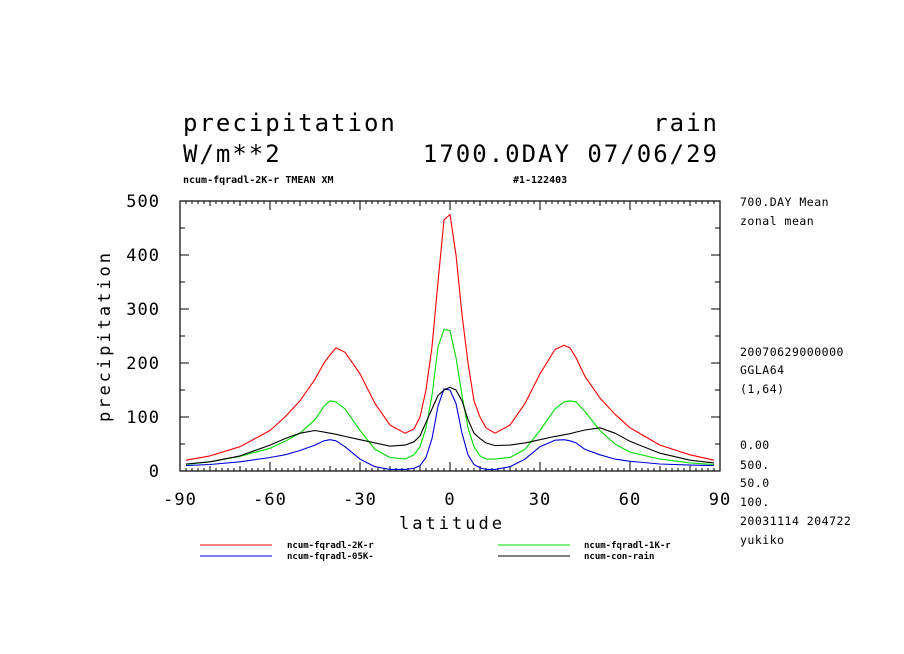 Image resolution: width=904 pixels, height=654 pixels. Describe the element at coordinates (571, 154) in the screenshot. I see `time-label: 1700.0DAY 07/06/29` at that location.